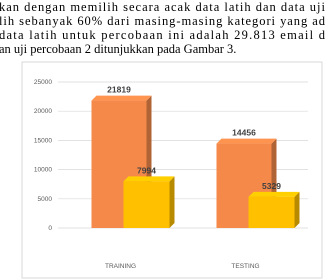  What do you see at coordinates (43, 111) in the screenshot?
I see `y-tick-label: 20000` at bounding box center [43, 111].